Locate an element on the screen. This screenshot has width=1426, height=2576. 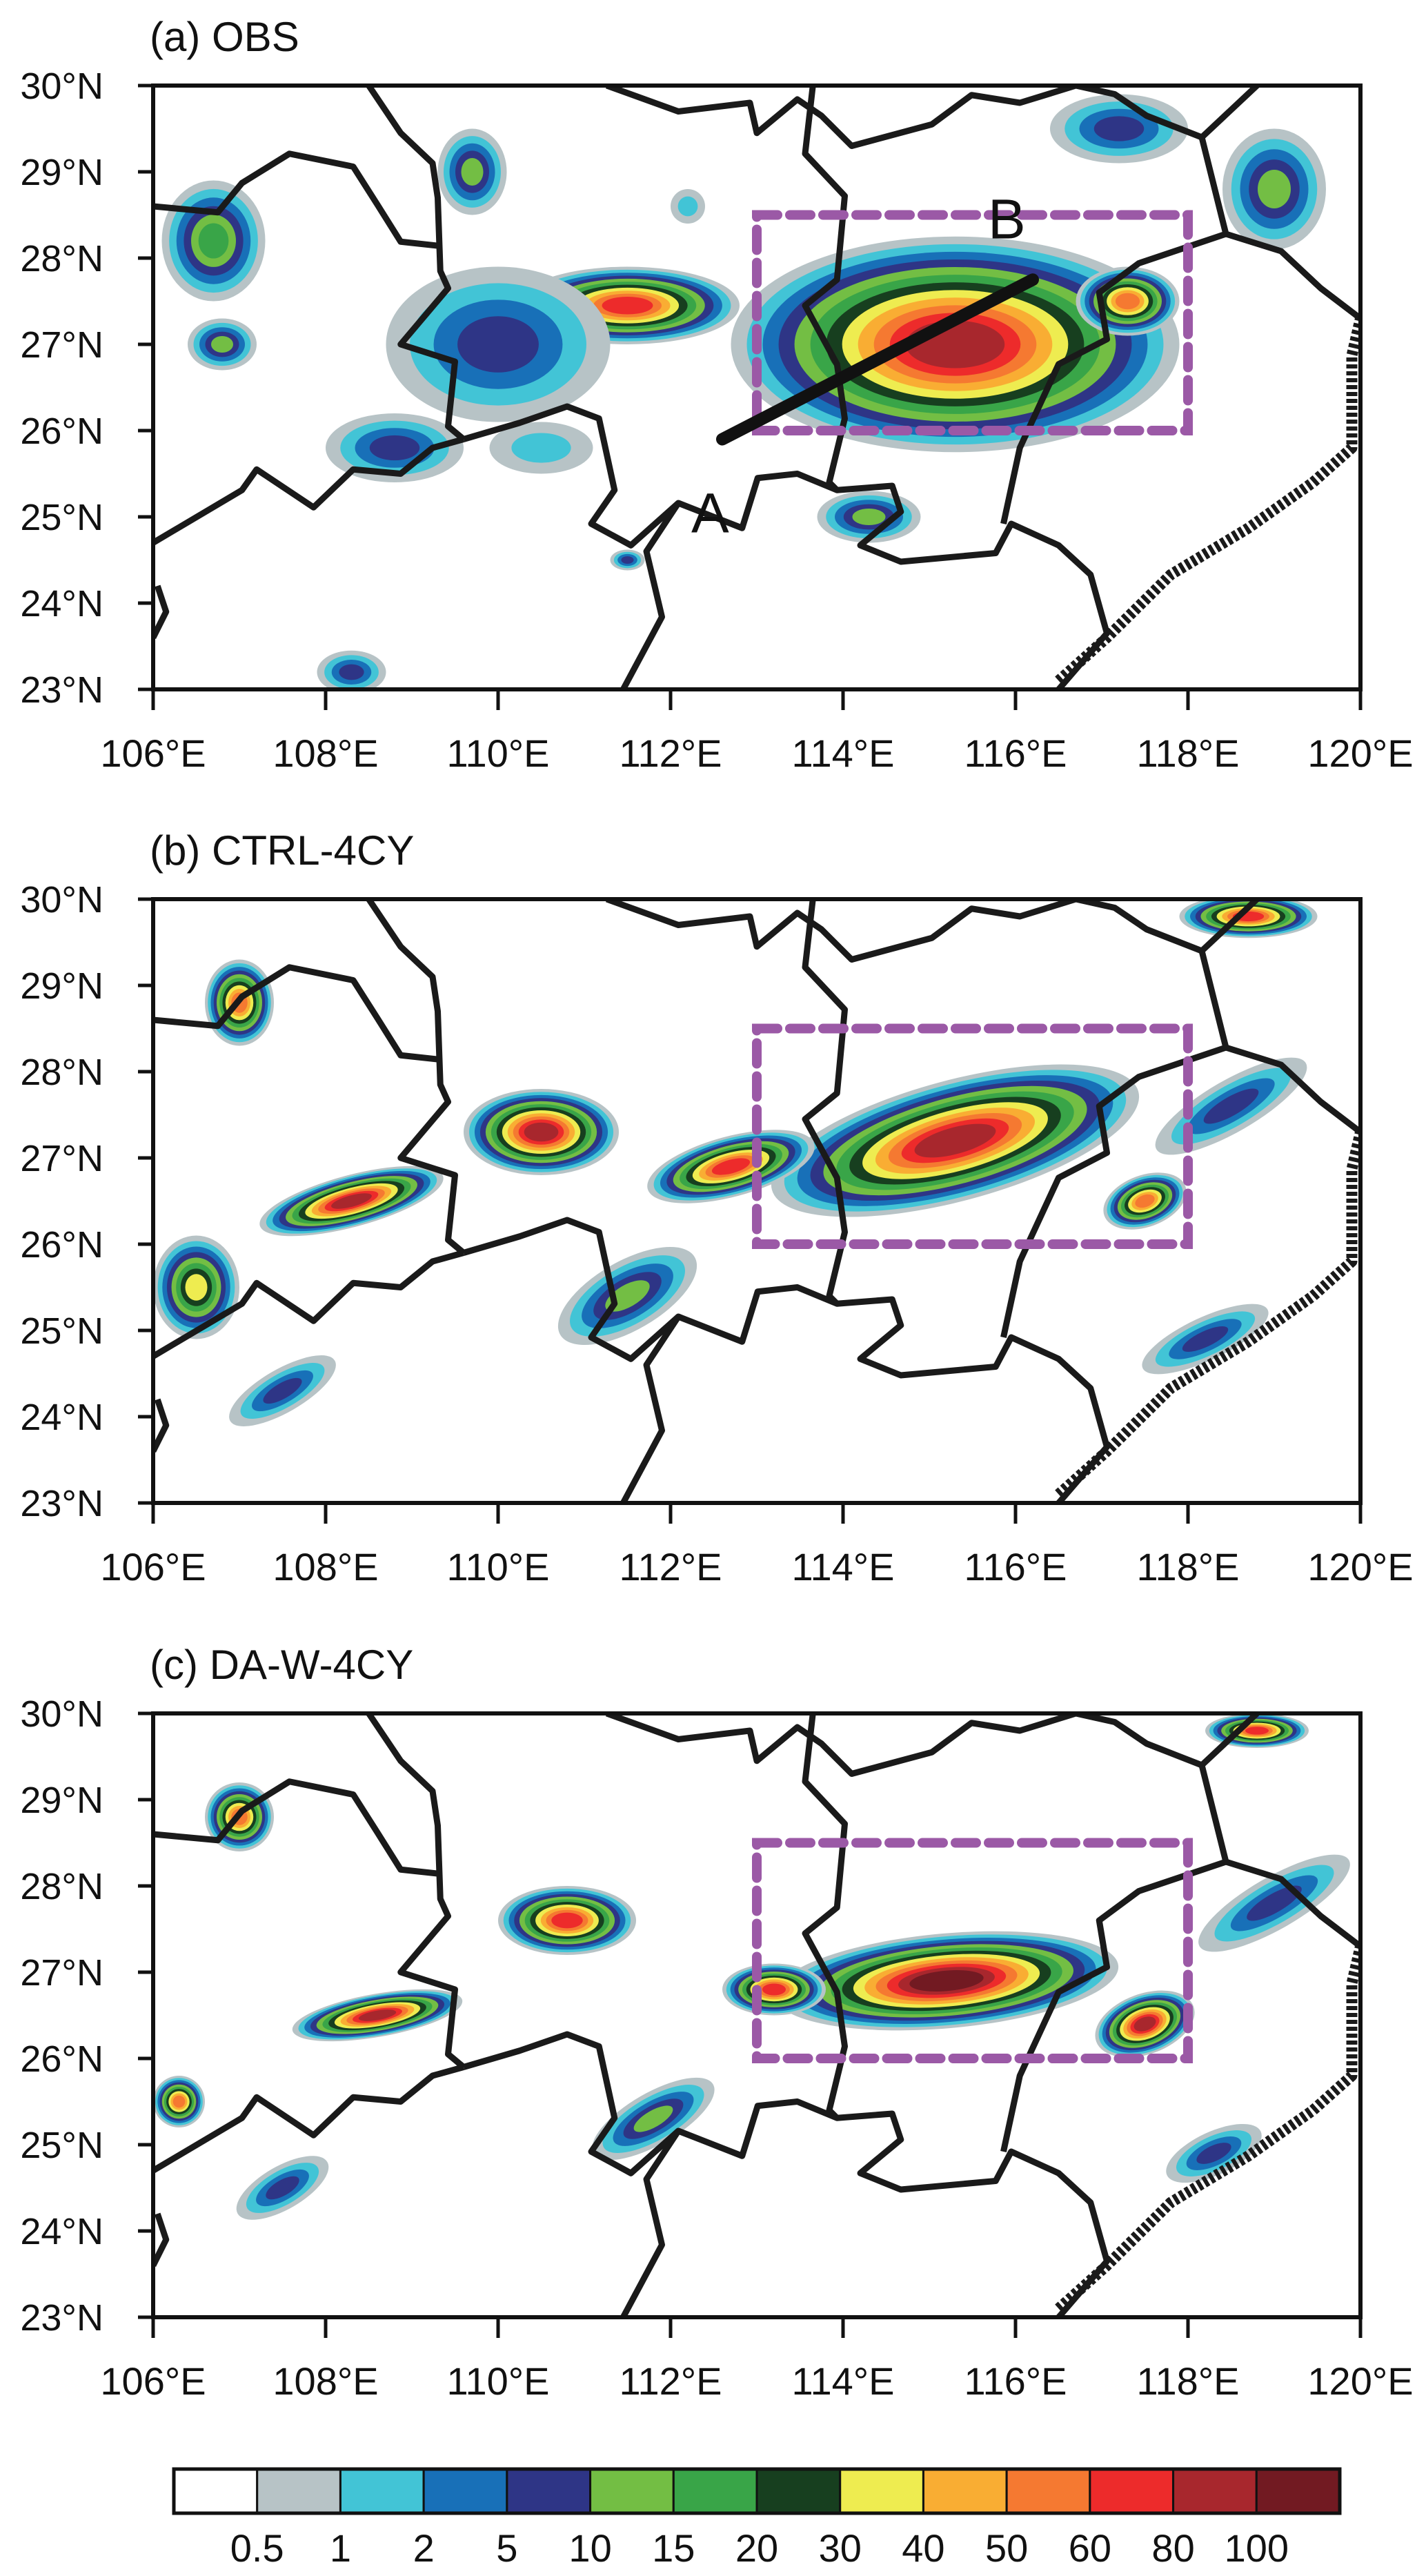
cross-section-label-a: A is located at coordinates (710, 513).